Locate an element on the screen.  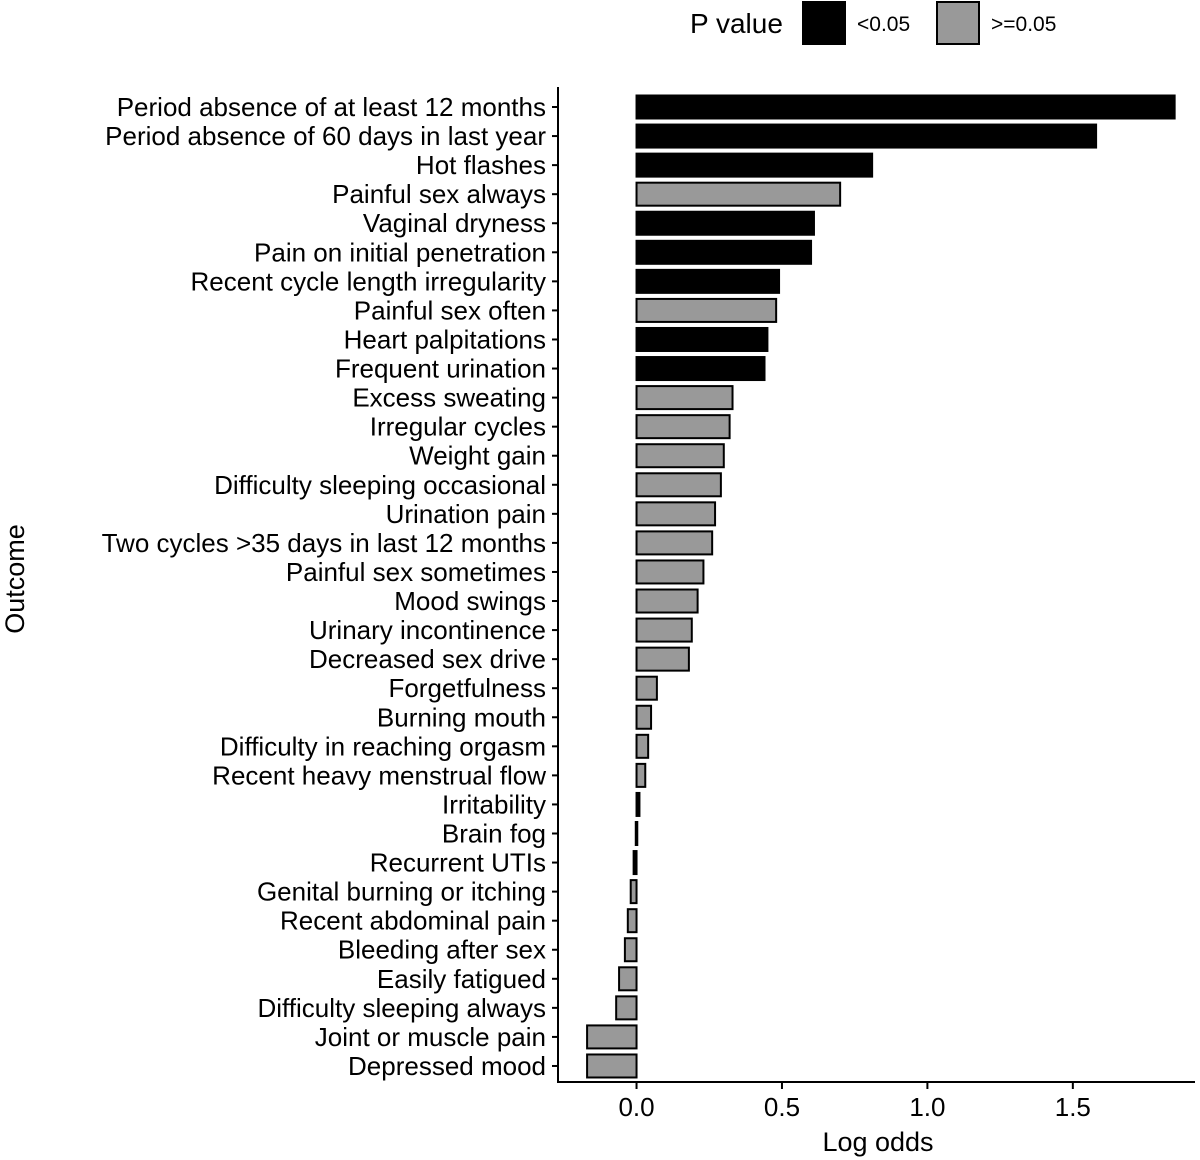
legend-swatch-ns is located at coordinates (958, 23).